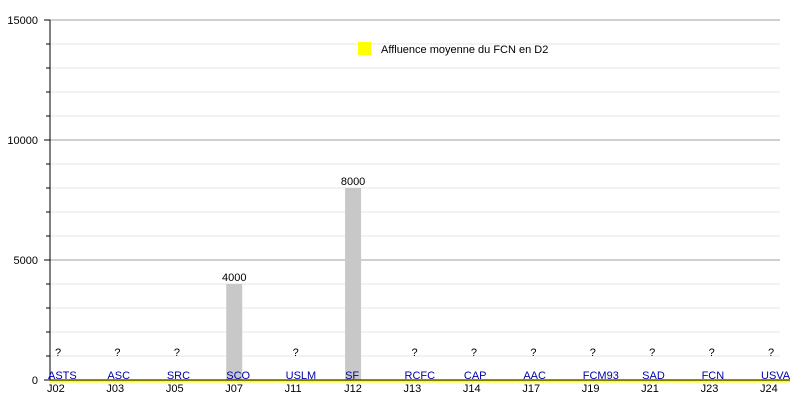 The image size is (800, 405). Describe the element at coordinates (62, 376) in the screenshot. I see `team-label: ASTS` at that location.